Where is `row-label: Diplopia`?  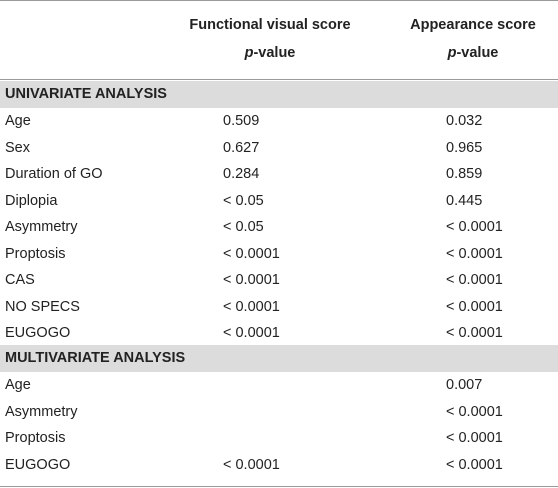 row-label: Diplopia is located at coordinates (31, 200).